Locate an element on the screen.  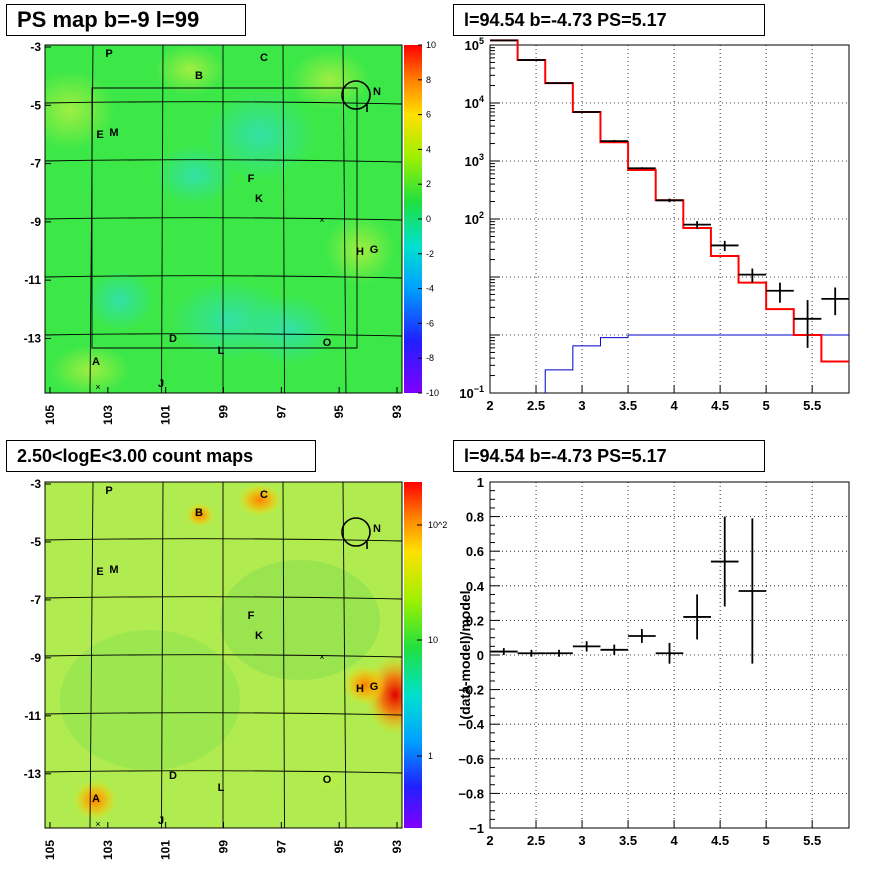
x-tick-label: 105 is located at coordinates (50, 415).